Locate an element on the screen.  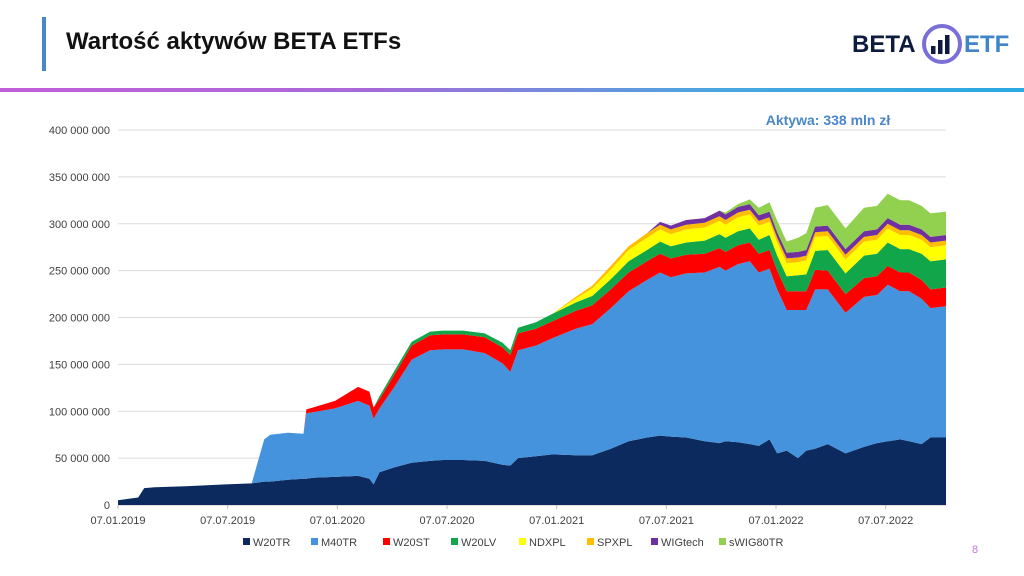
y-tick-label: 100 000 000 is located at coordinates (79, 412).